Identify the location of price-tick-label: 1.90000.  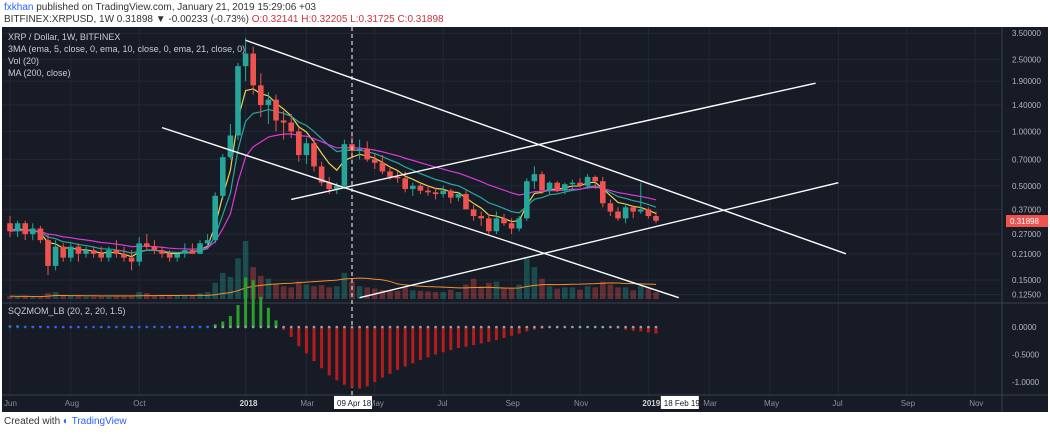
(1026, 81).